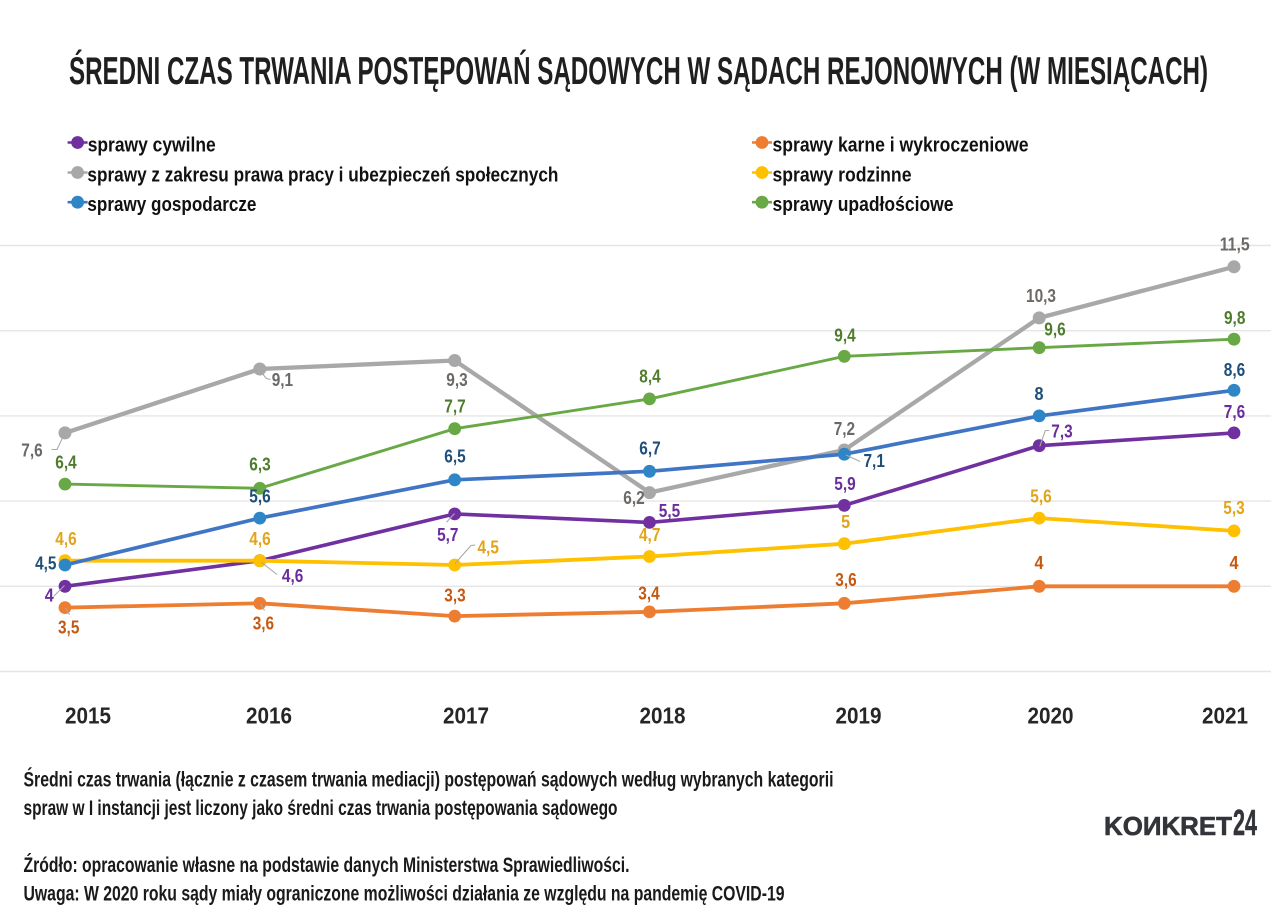 The width and height of the screenshot is (1280, 923). Describe the element at coordinates (1225, 716) in the screenshot. I see `svg-text: 2021` at that location.